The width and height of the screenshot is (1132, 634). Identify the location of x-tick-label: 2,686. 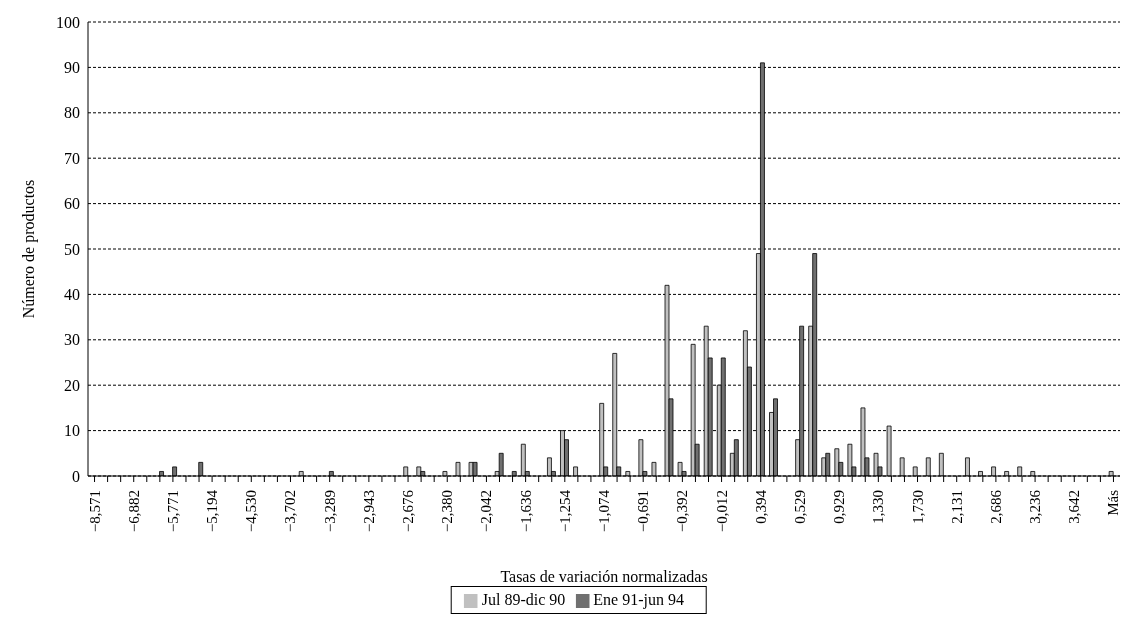
(995, 506).